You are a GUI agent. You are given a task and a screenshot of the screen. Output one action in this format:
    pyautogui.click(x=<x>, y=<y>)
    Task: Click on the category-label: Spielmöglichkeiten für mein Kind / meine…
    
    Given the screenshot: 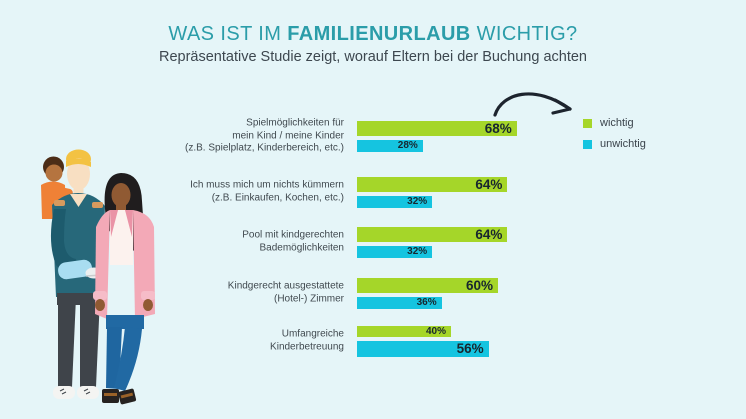 What is the action you would take?
    pyautogui.click(x=264, y=135)
    